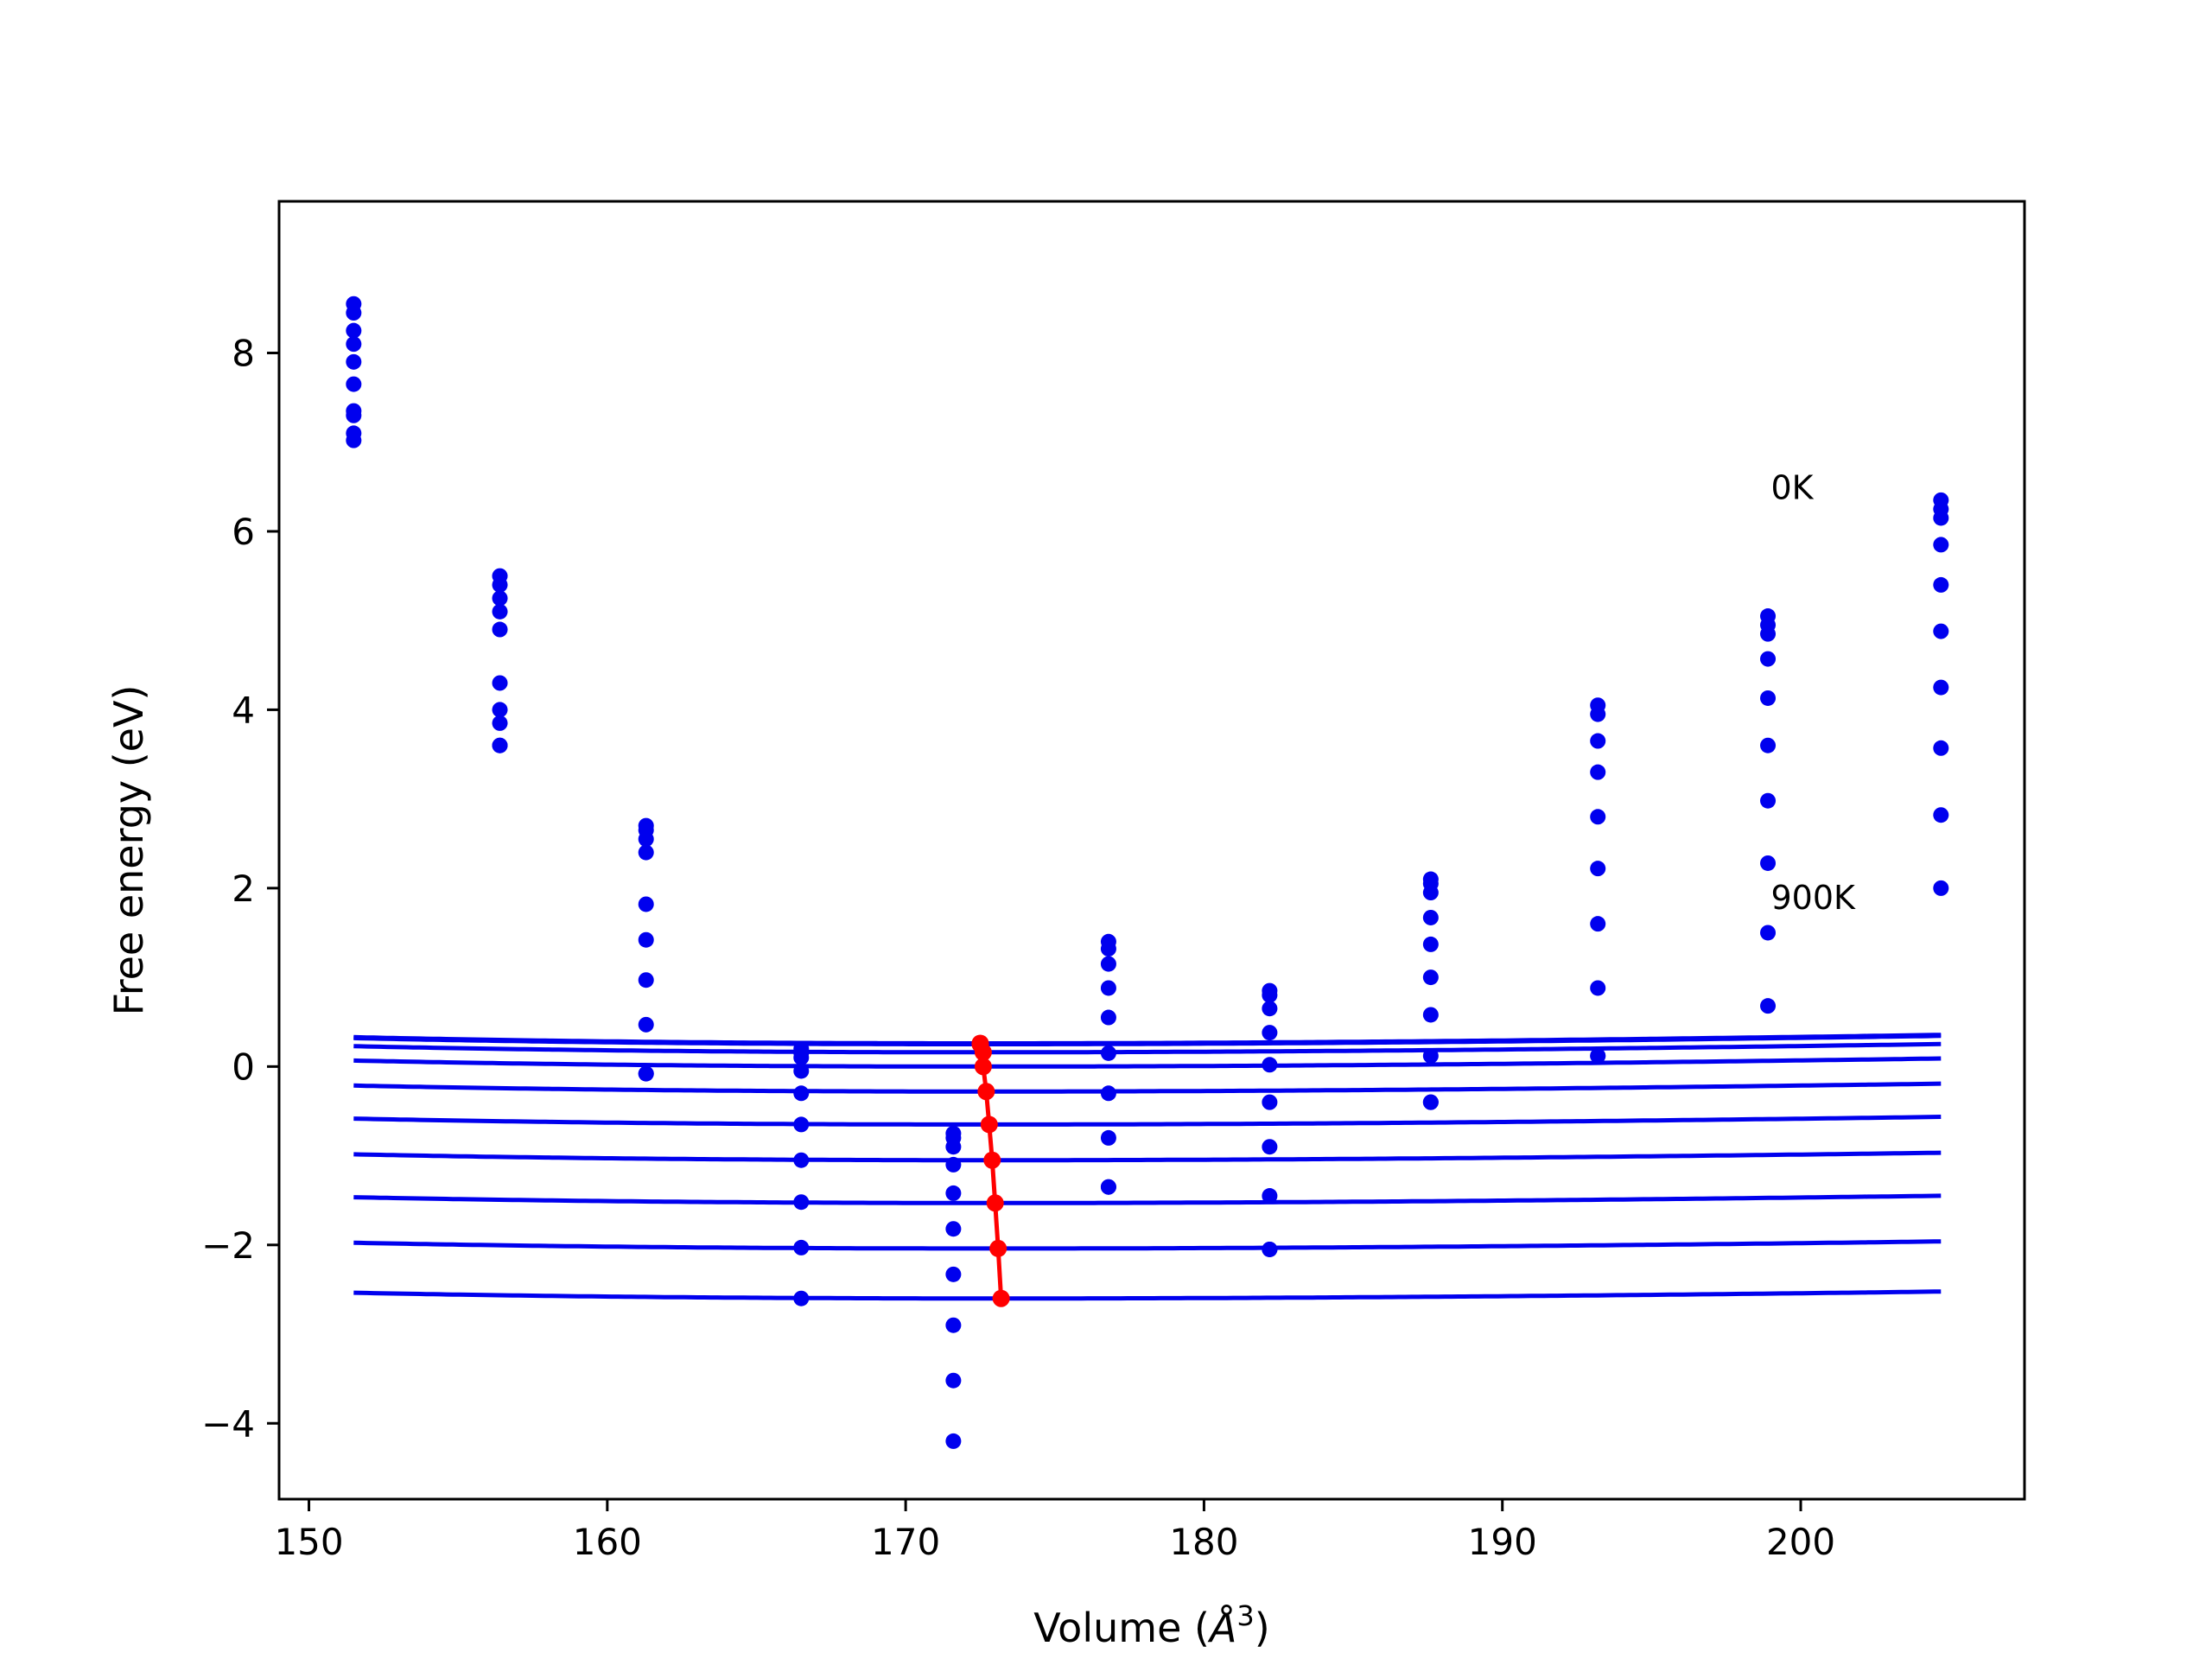 The width and height of the screenshot is (2212, 1659). I want to click on y-tick-label: −2, so click(228, 1245).